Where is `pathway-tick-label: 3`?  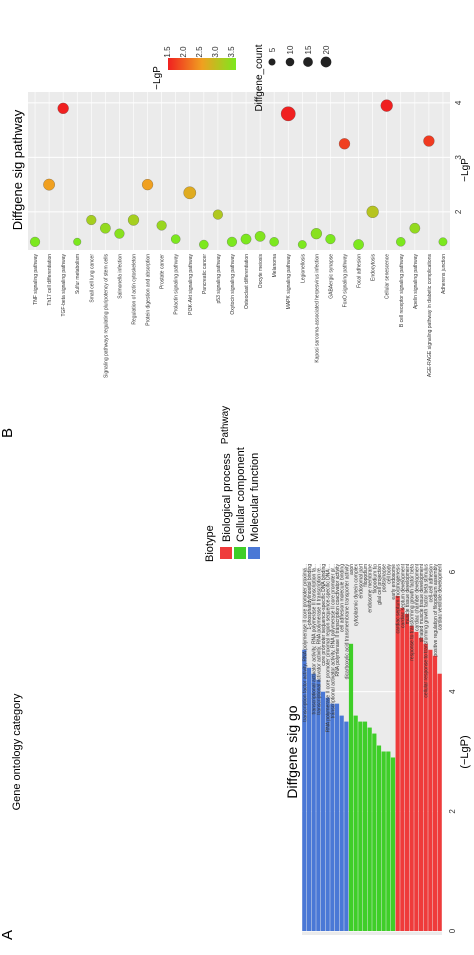
pathway-tick-label: 3 is located at coordinates (458, 157).